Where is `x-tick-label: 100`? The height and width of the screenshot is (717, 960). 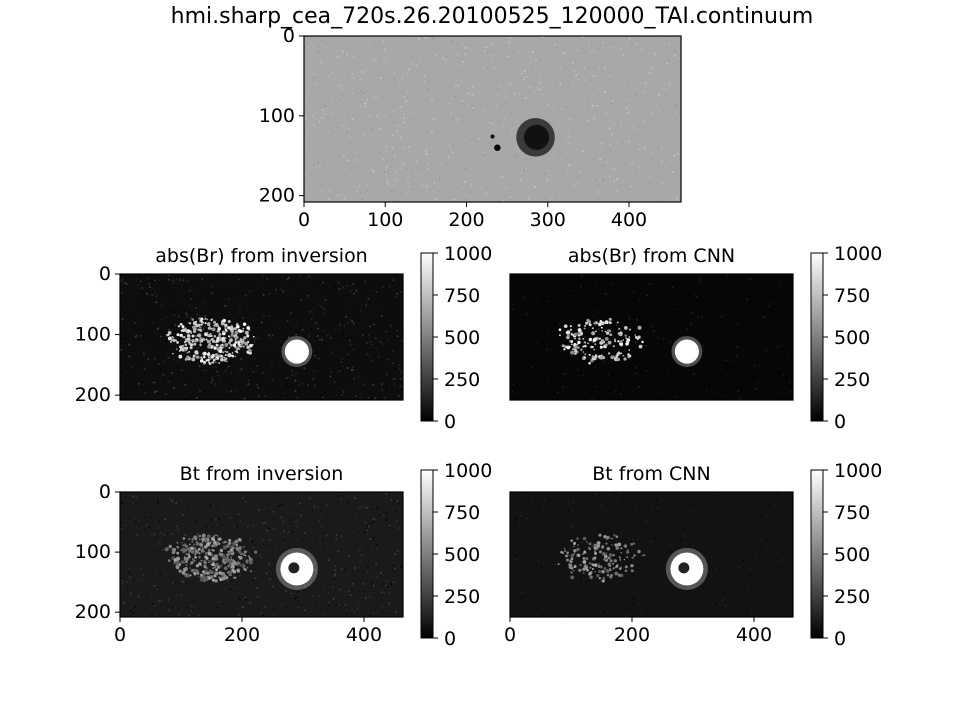 x-tick-label: 100 is located at coordinates (385, 220).